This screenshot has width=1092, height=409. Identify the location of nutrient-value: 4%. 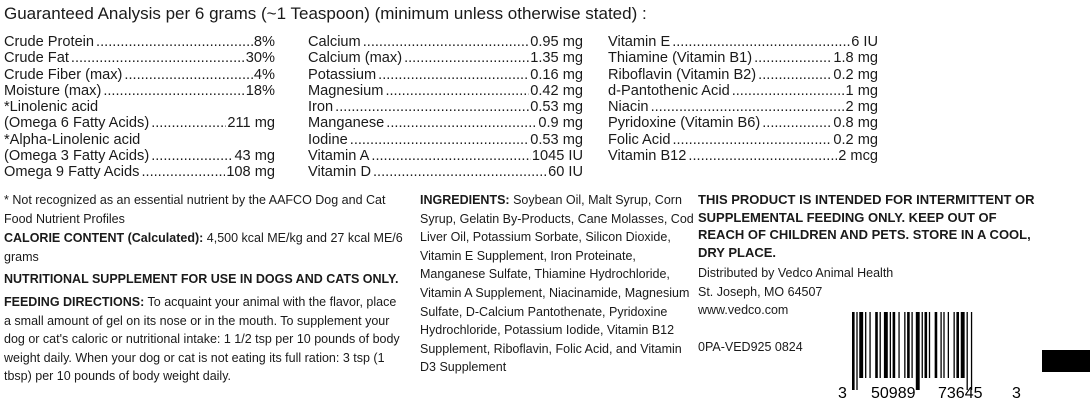
(264, 74).